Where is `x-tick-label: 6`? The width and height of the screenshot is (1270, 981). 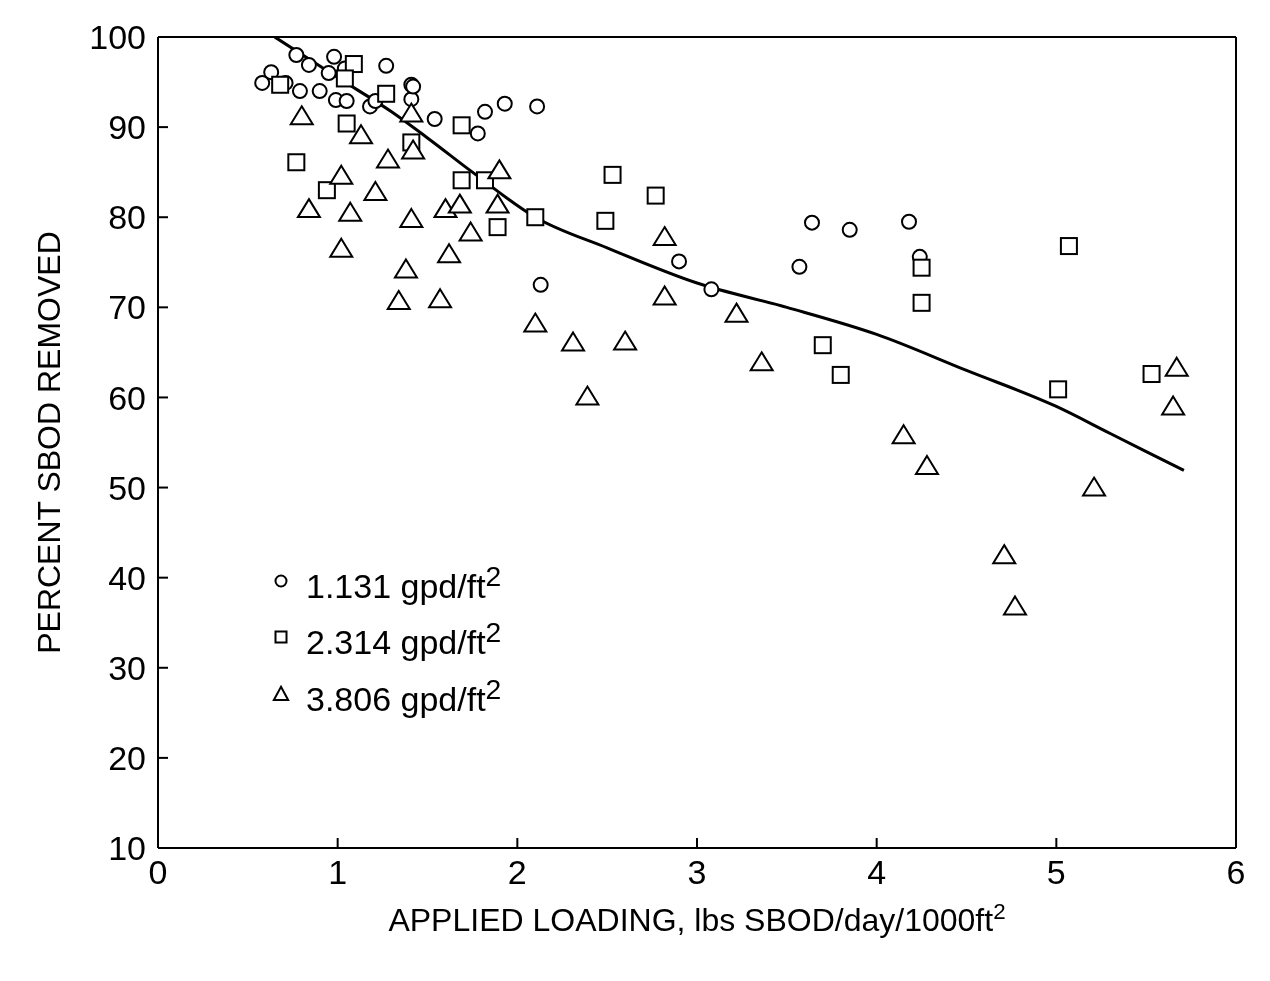 x-tick-label: 6 is located at coordinates (1236, 872).